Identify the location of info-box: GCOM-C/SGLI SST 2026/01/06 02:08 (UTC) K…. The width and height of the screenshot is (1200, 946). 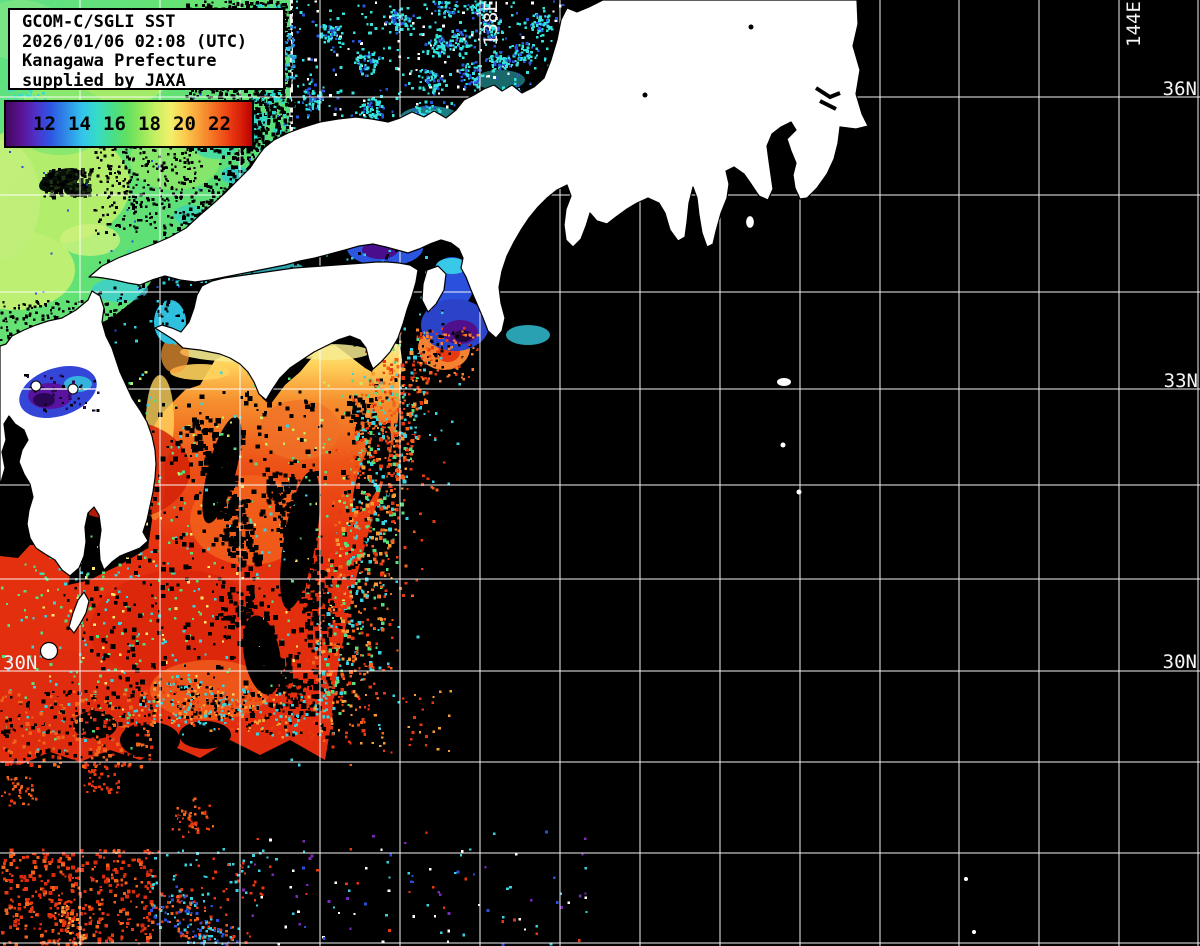
(146, 49).